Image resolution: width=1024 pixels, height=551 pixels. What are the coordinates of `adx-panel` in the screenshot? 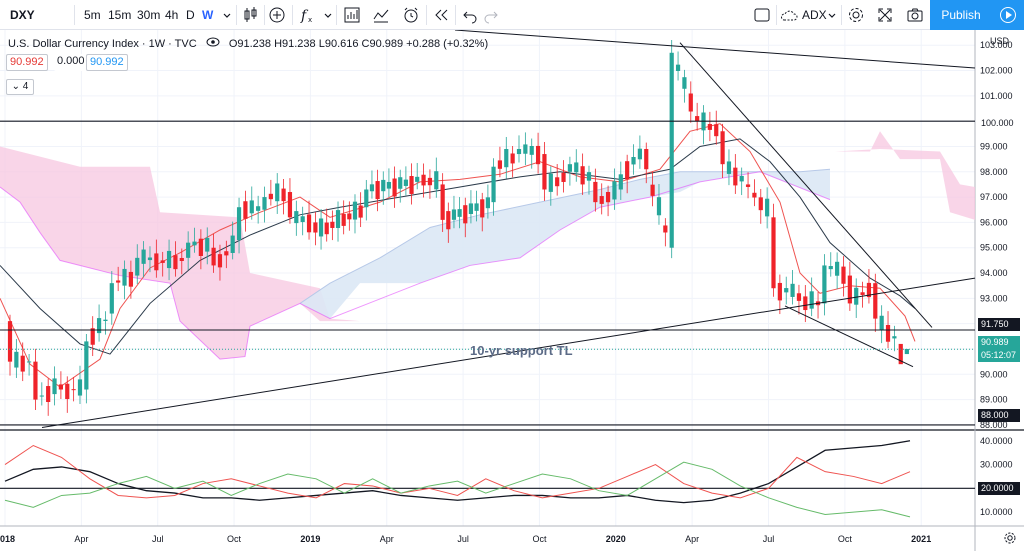 It's located at (487, 479).